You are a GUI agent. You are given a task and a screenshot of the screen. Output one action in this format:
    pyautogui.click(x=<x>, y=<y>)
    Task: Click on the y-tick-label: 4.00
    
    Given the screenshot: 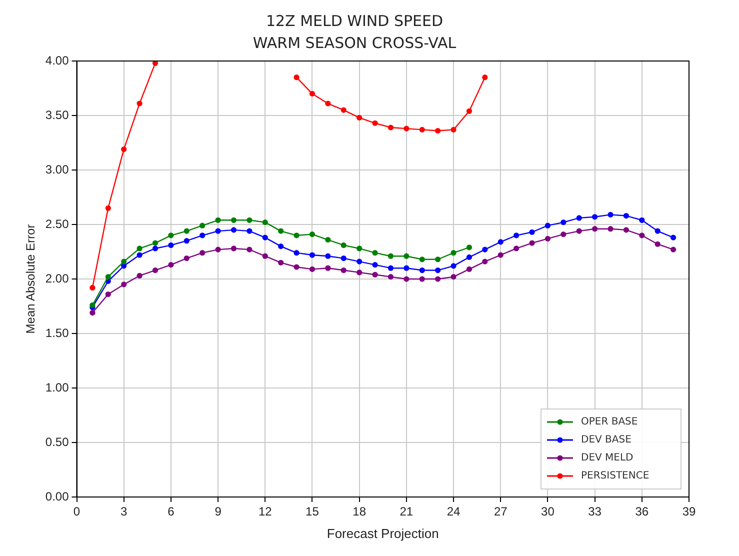 What is the action you would take?
    pyautogui.click(x=57, y=60)
    